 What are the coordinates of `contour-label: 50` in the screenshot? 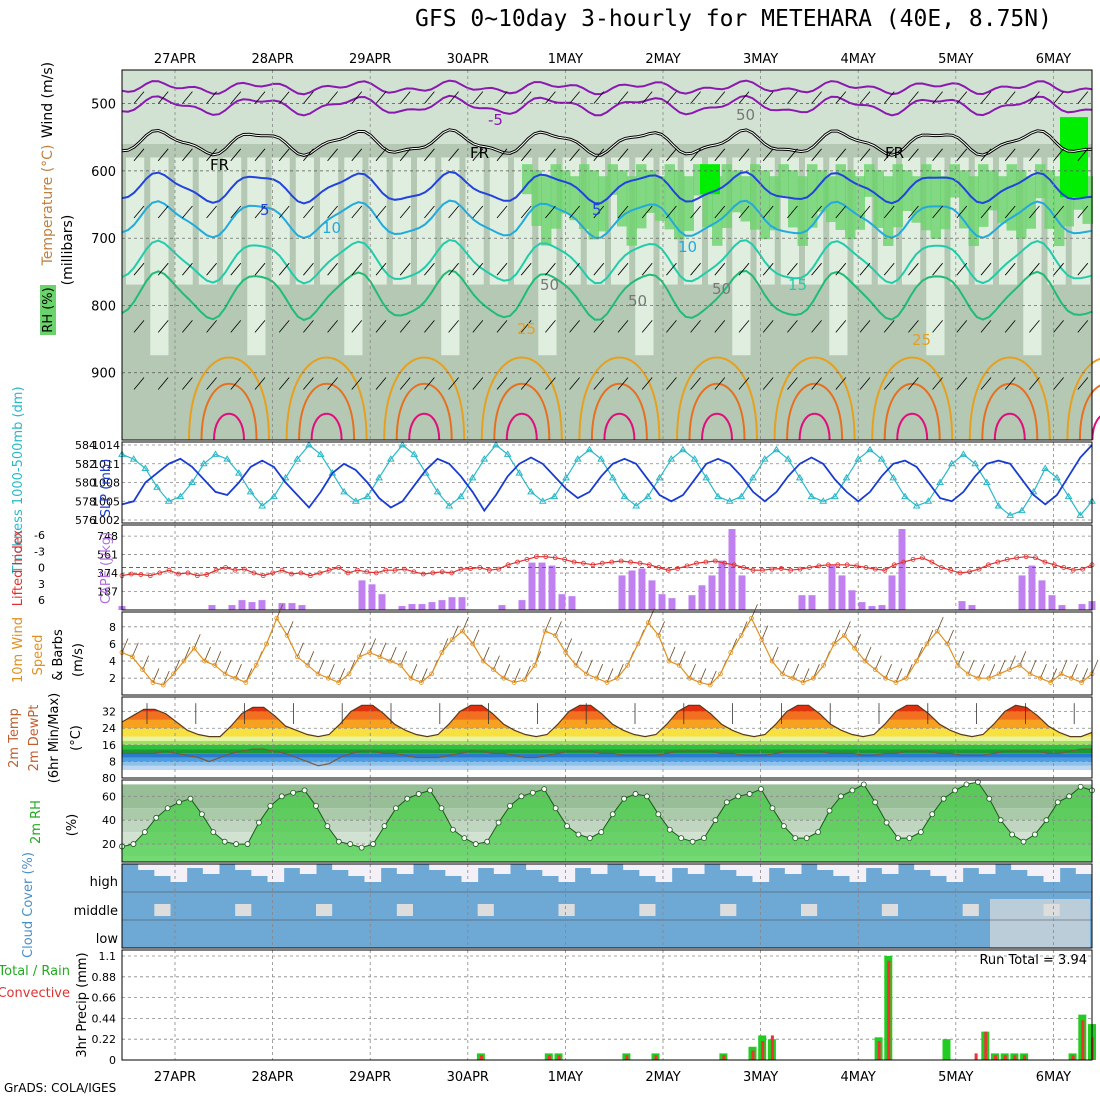 It's located at (637, 301).